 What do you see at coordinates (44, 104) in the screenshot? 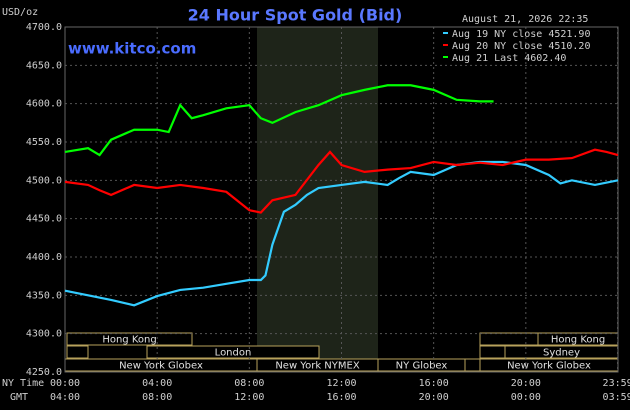
I see `y-tick-label: 4600.0` at bounding box center [44, 104].